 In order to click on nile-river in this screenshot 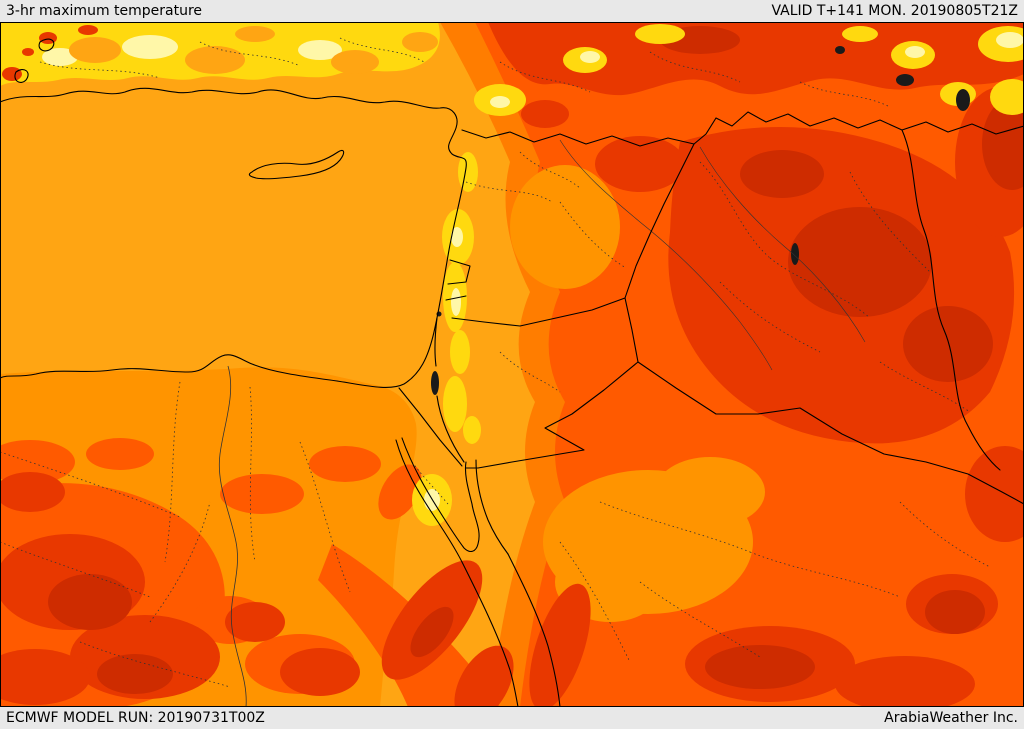, I will do `click(232, 536)`.